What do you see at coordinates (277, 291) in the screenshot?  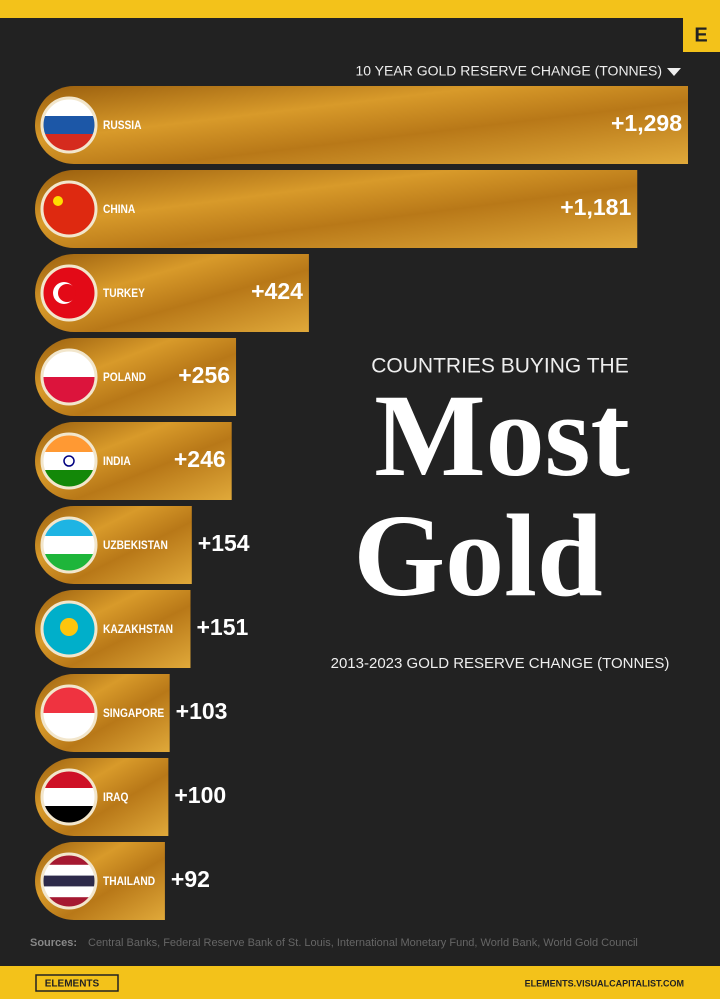 I see `value-label: +424` at bounding box center [277, 291].